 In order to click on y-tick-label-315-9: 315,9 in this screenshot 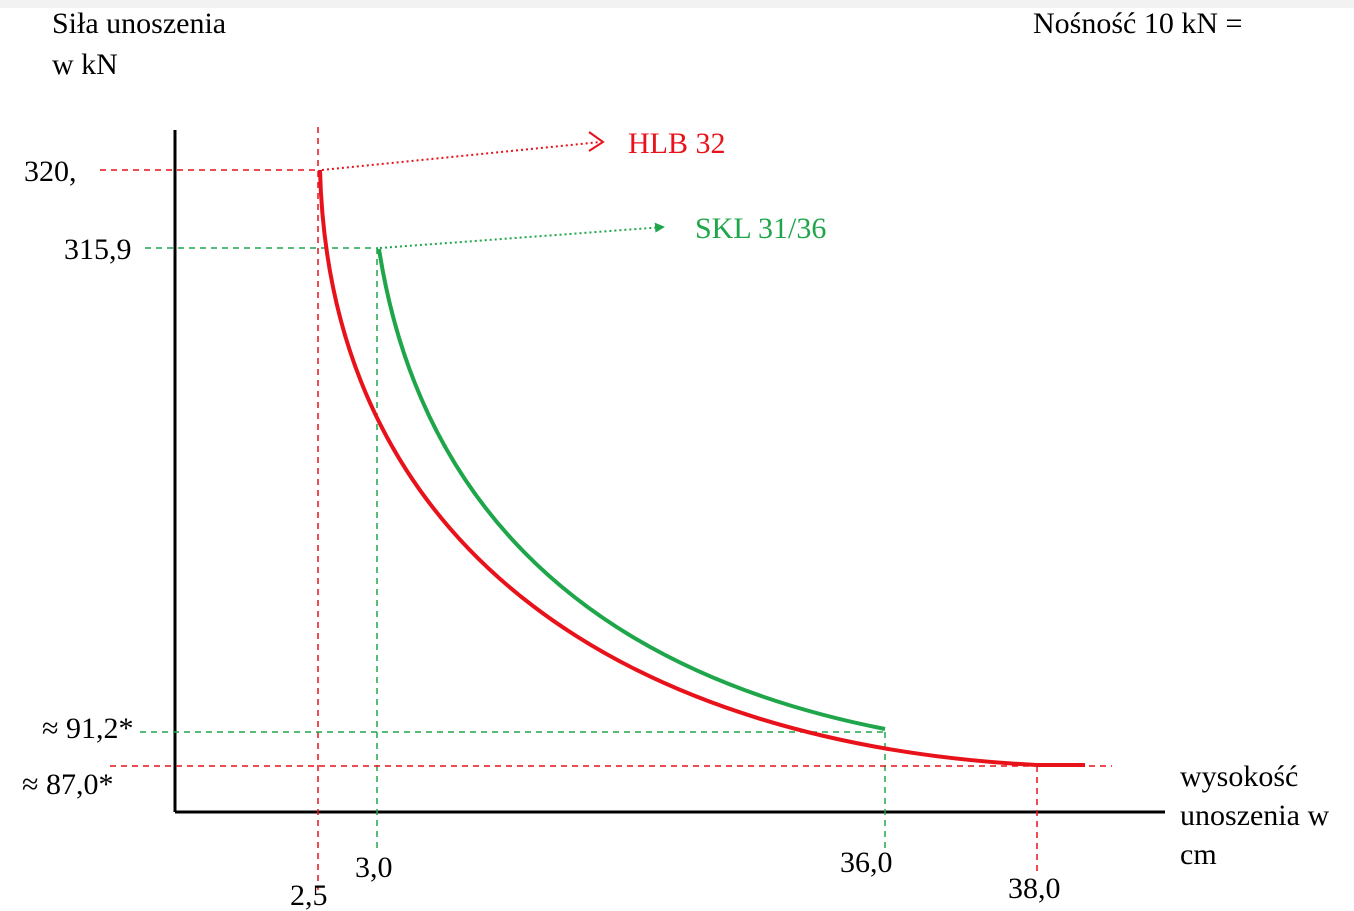, I will do `click(98, 249)`.